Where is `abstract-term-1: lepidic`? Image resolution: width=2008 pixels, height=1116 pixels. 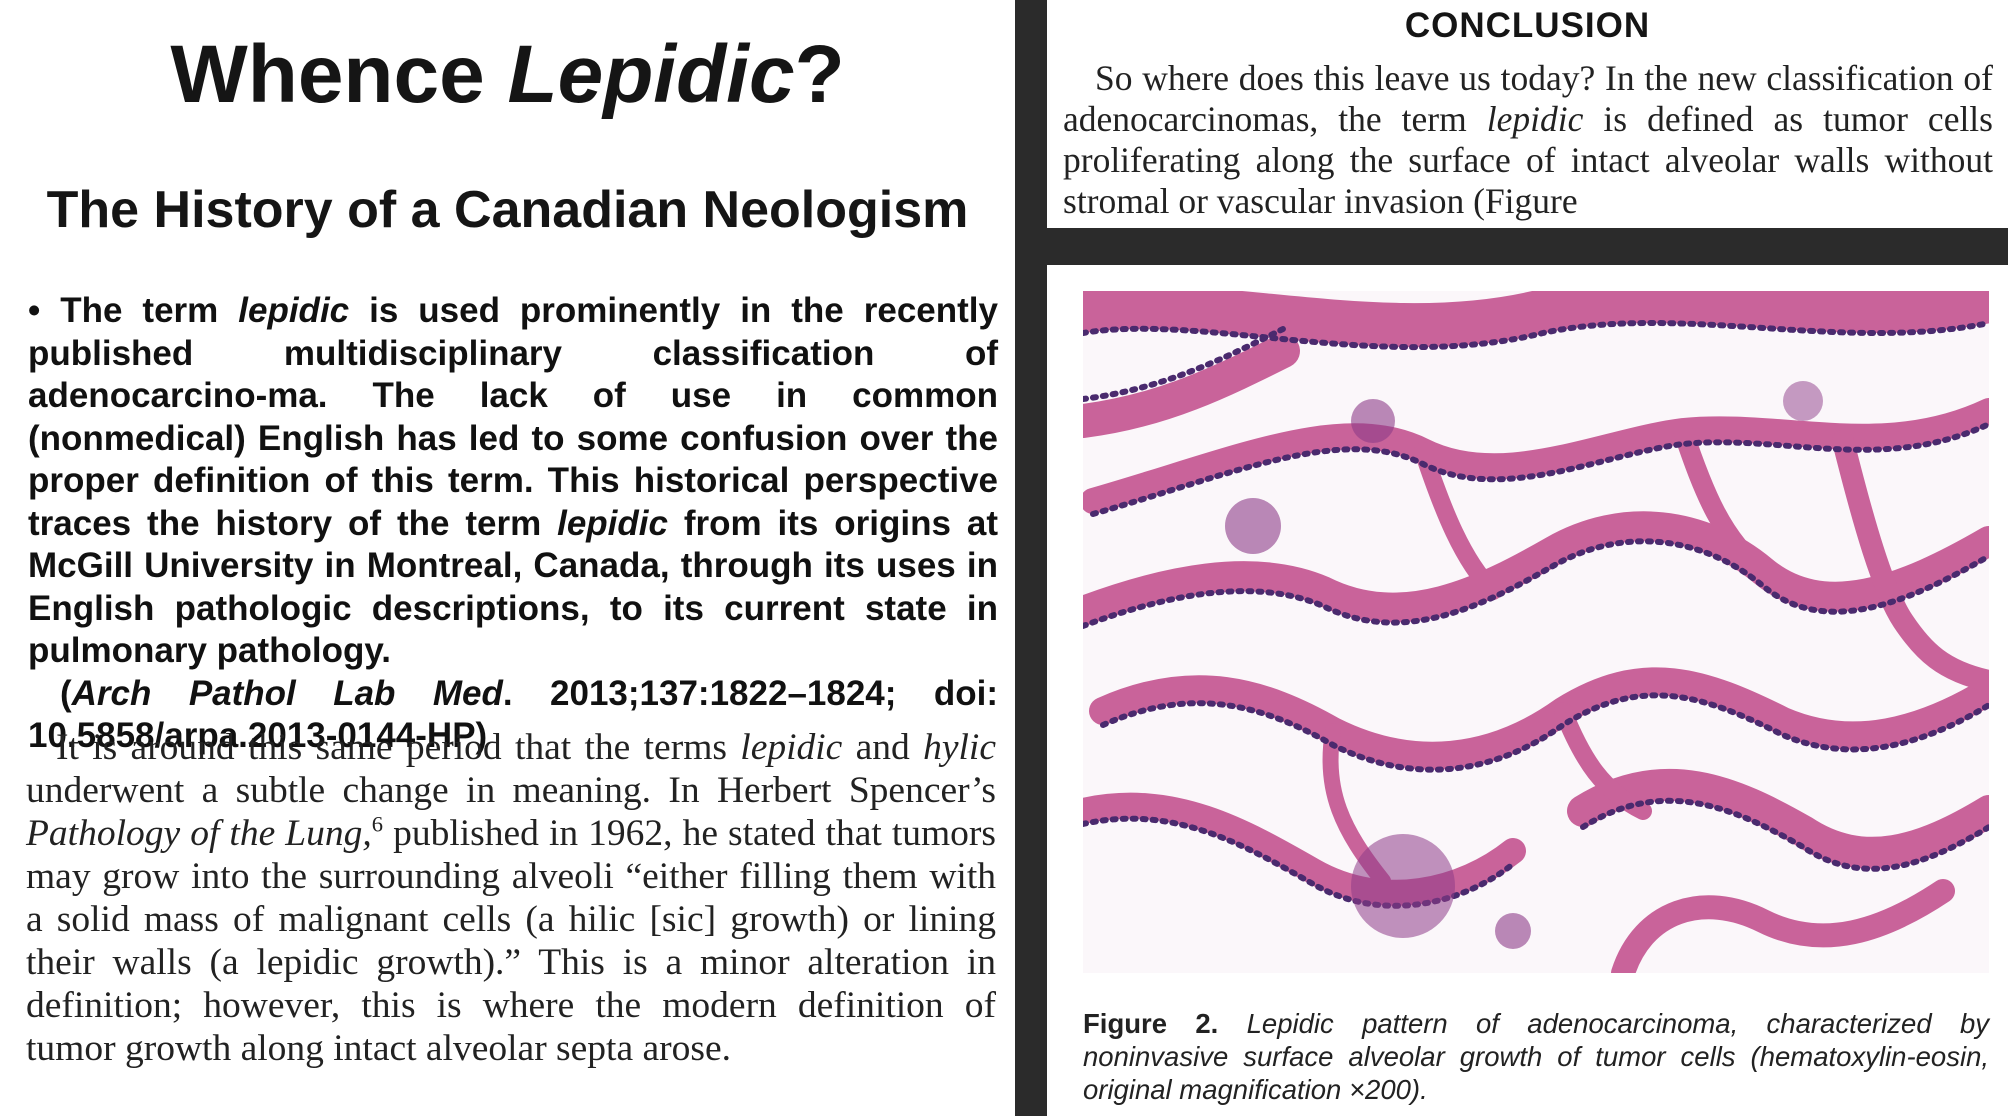 abstract-term-1: lepidic is located at coordinates (294, 310).